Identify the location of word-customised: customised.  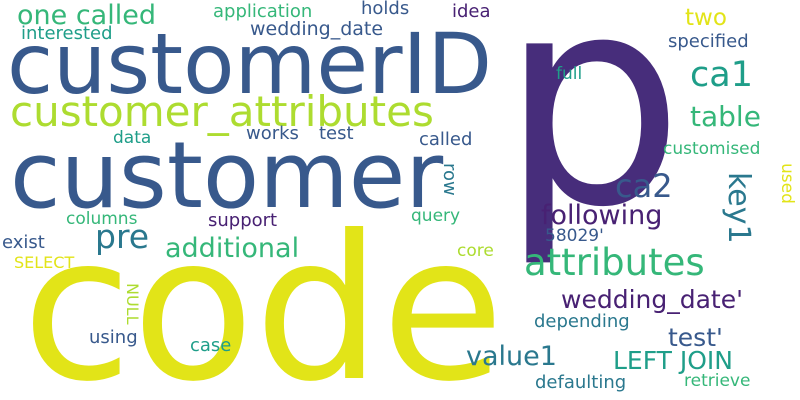
(712, 149).